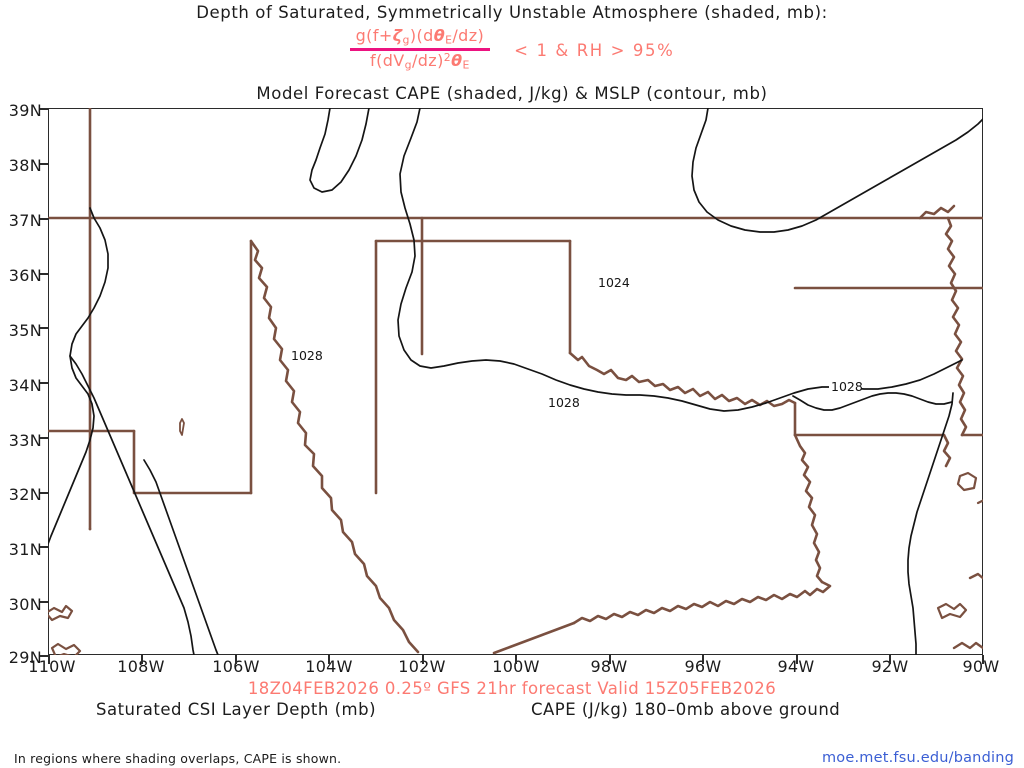  I want to click on ytick-label-38n: 38N, so click(25, 165).